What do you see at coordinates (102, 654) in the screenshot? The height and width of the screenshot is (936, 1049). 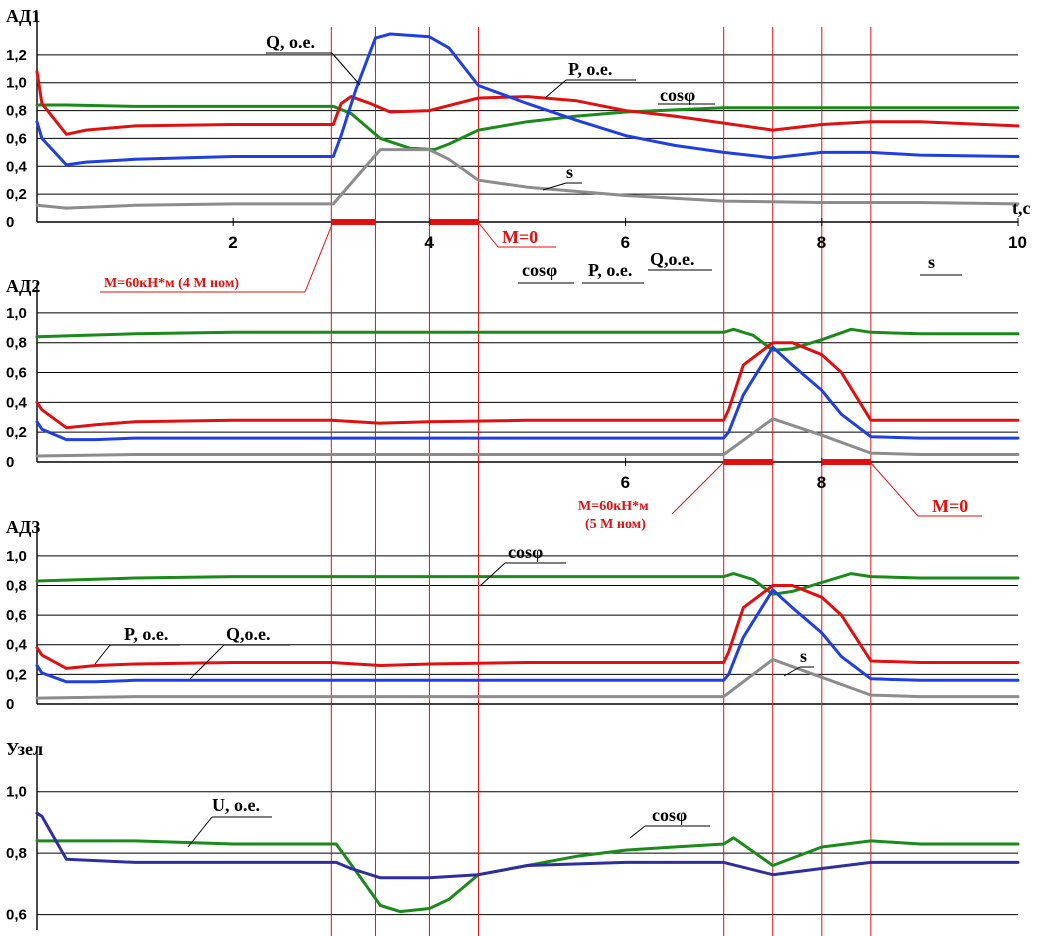 I see `leader-p-ad3` at bounding box center [102, 654].